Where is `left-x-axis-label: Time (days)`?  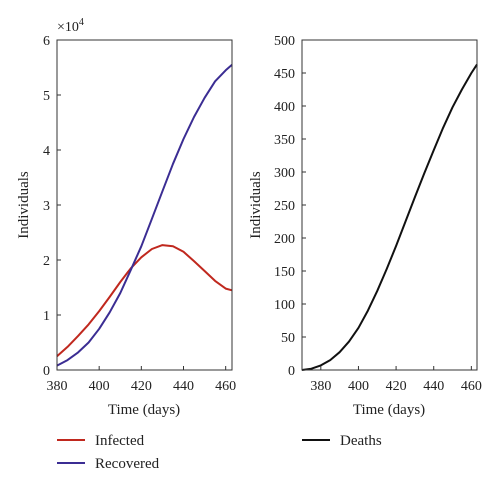
left-x-axis-label: Time (days) is located at coordinates (144, 410).